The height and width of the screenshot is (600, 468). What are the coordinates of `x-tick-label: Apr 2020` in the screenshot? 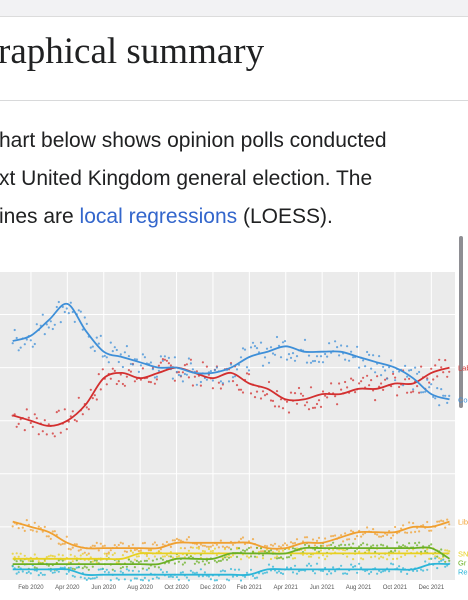 It's located at (67, 588).